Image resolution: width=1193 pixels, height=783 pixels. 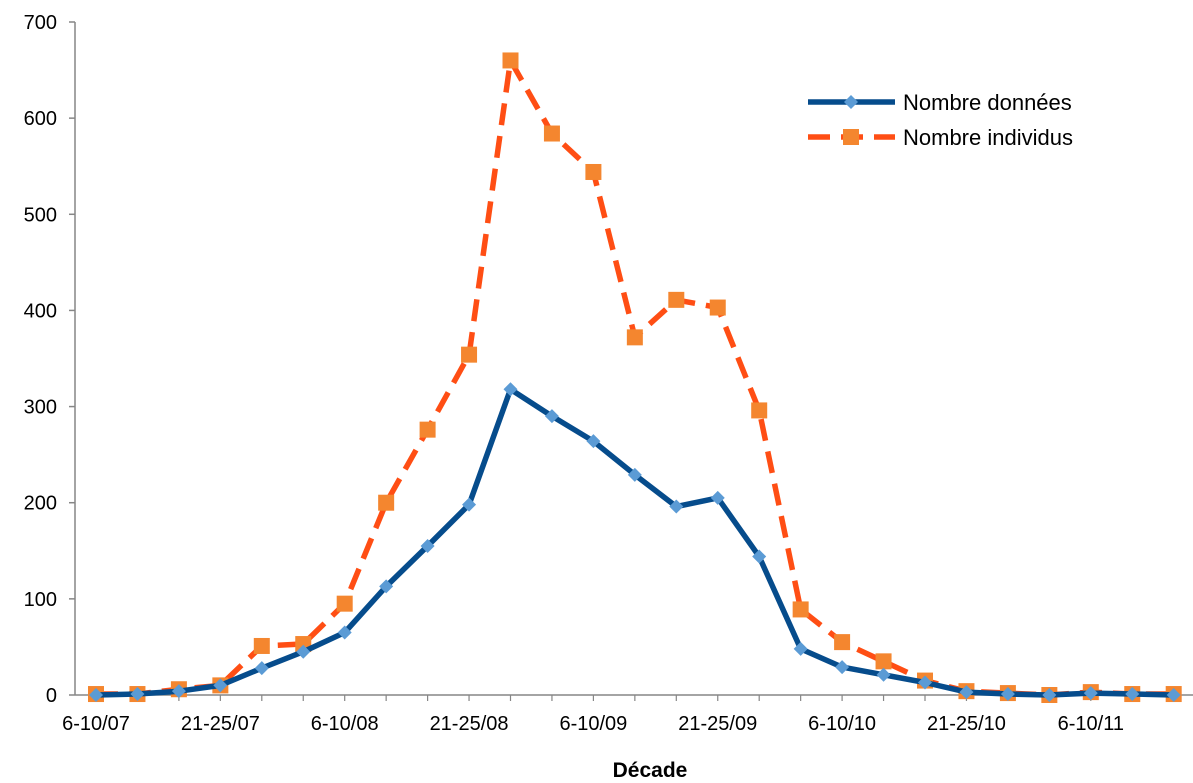 What do you see at coordinates (842, 724) in the screenshot?
I see `x-tick-label: 6-10/10` at bounding box center [842, 724].